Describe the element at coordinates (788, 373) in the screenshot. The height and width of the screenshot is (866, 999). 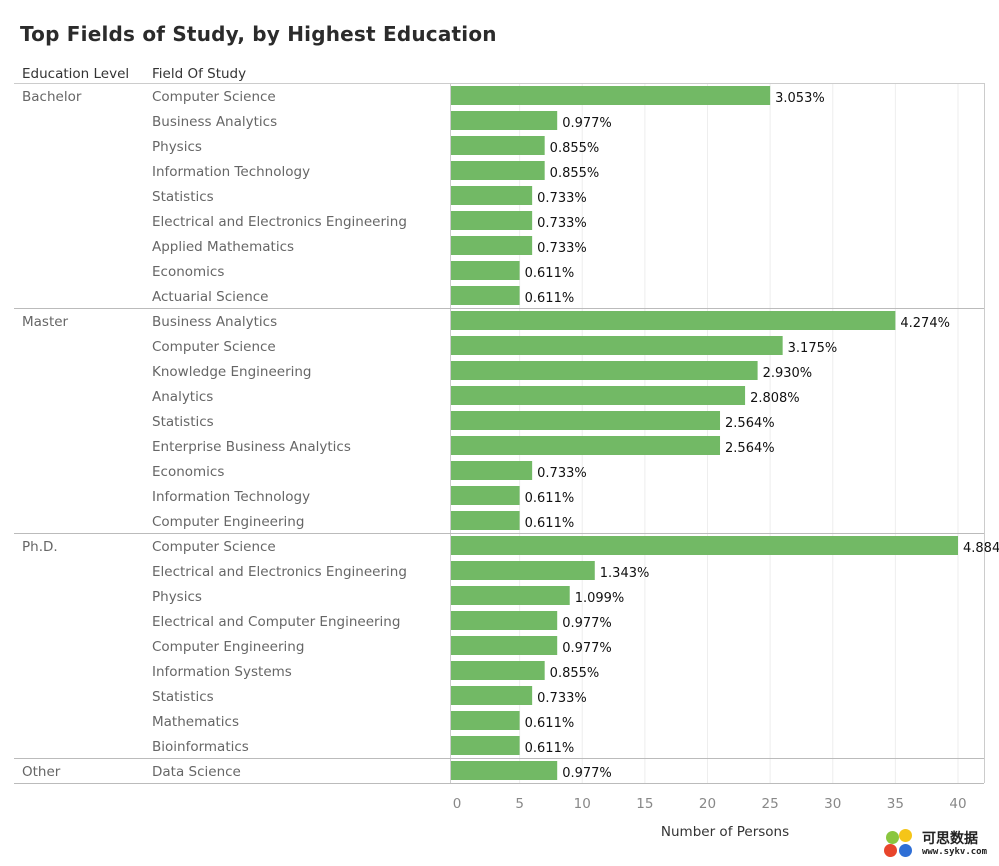
I see `data-label: 2.930%` at that location.